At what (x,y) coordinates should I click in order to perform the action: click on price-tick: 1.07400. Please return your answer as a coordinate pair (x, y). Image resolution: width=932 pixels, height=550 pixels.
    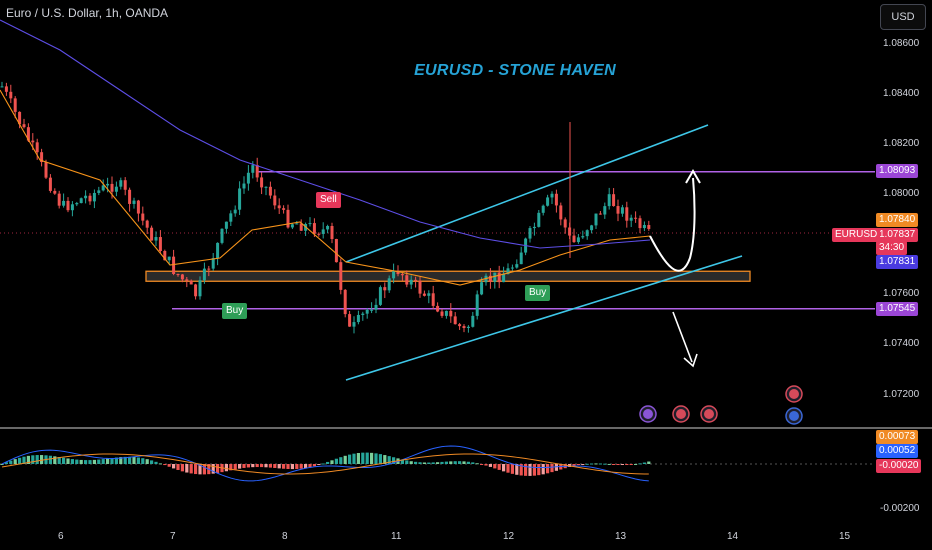
    Looking at the image, I should click on (901, 343).